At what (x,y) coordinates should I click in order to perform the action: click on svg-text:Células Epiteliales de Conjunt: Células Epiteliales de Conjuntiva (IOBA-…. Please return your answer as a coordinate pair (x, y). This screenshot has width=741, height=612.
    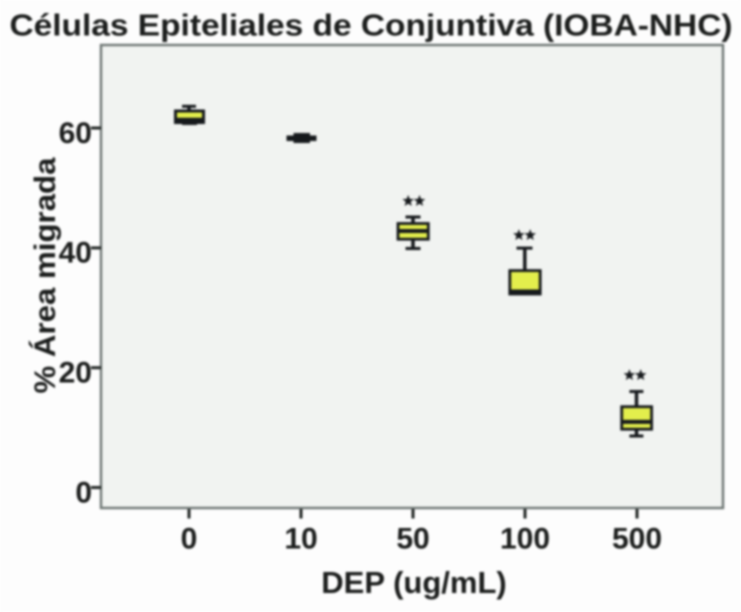
    Looking at the image, I should click on (371, 25).